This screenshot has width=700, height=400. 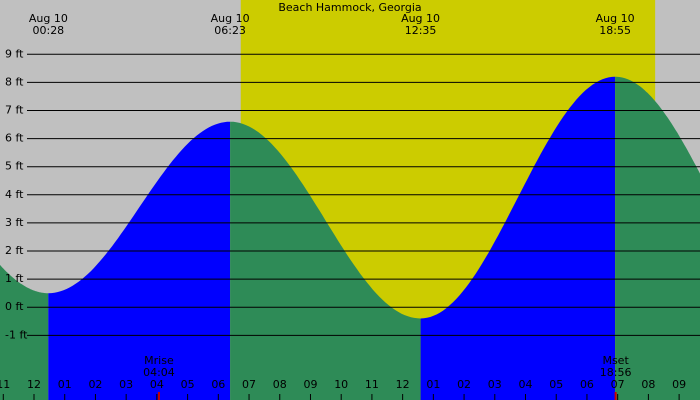 What do you see at coordinates (14, 81) in the screenshot?
I see `y-tick-label: 8 ft` at bounding box center [14, 81].